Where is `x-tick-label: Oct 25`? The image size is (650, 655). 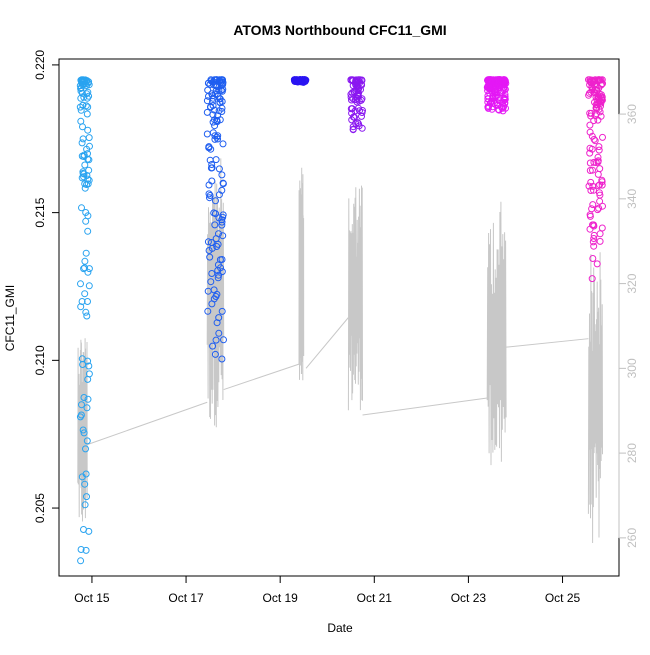
x-tick-label: Oct 25 is located at coordinates (563, 598).